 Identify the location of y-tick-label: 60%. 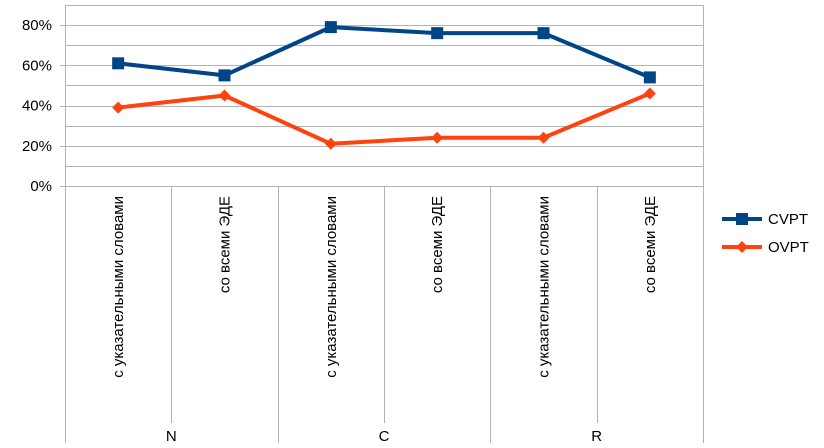
(37, 65).